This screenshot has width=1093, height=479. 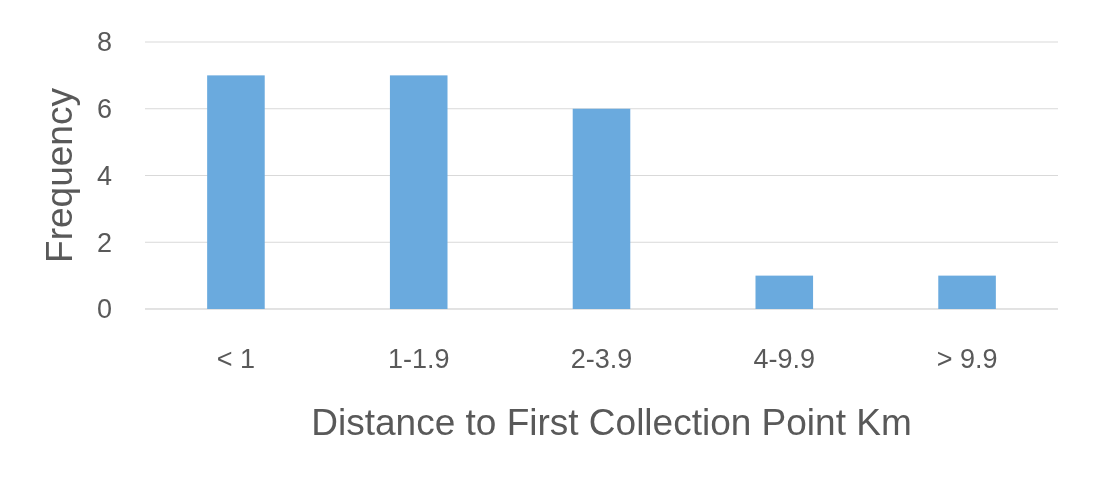 I want to click on x-axis-title: Distance to First Collection Point Km, so click(x=611, y=422).